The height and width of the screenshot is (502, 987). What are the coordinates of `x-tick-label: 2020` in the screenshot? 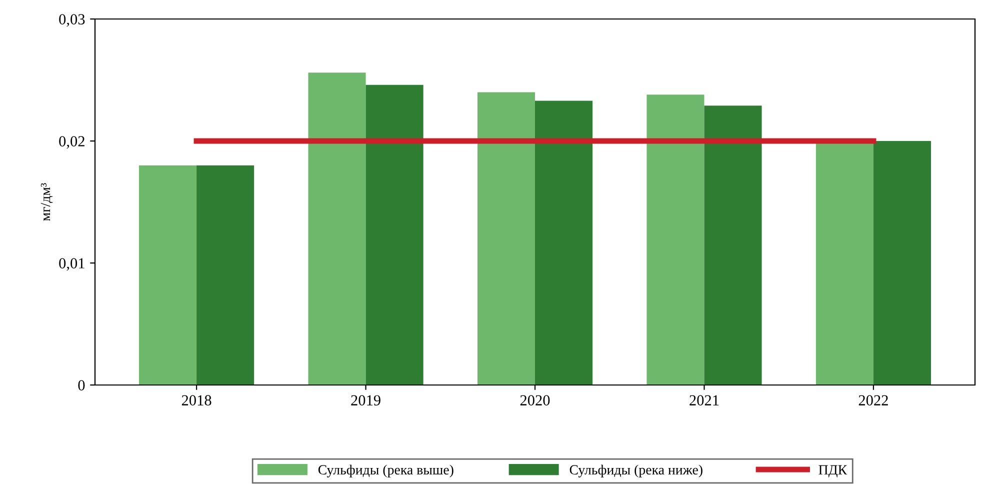 It's located at (535, 400).